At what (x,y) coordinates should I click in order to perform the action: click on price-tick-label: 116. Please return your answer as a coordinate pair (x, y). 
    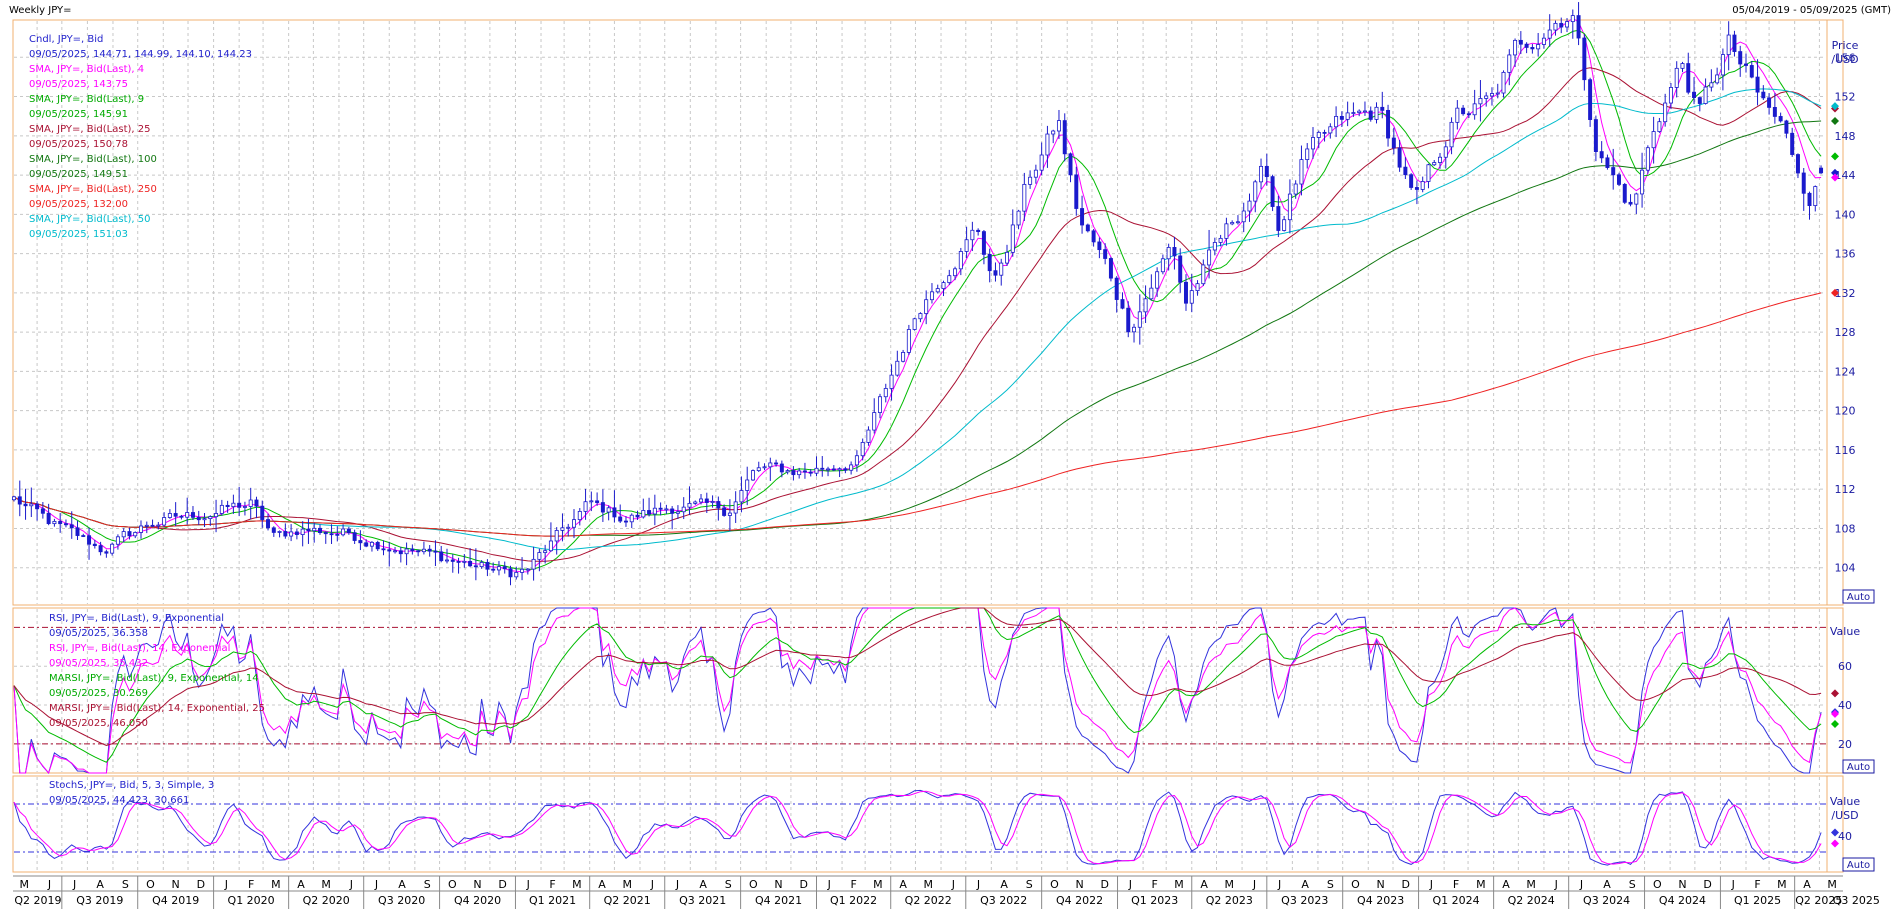
    Looking at the image, I should click on (1845, 450).